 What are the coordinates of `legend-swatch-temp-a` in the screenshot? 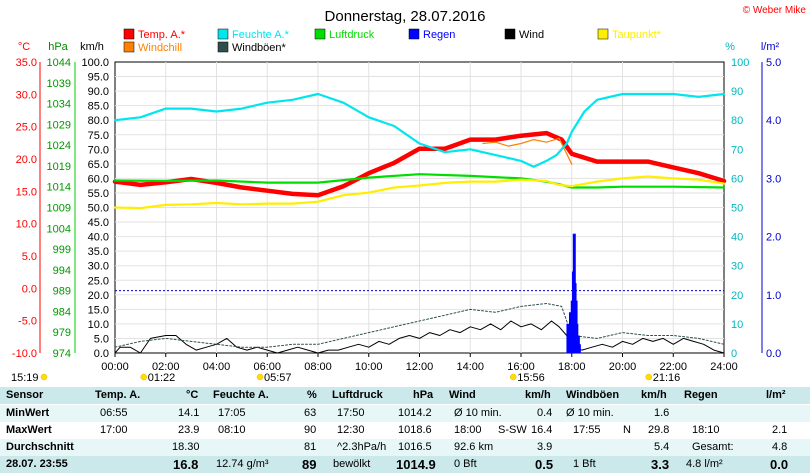 It's located at (129, 34).